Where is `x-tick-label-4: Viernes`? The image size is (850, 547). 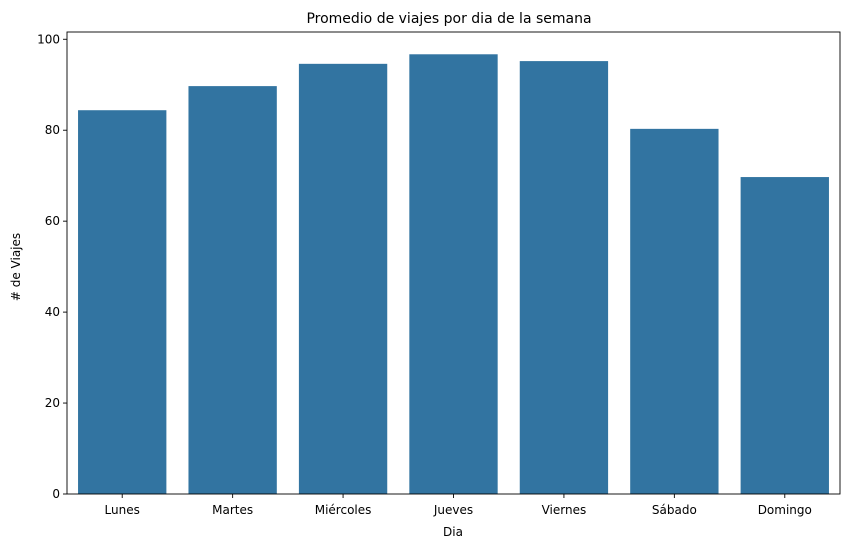 x-tick-label-4: Viernes is located at coordinates (564, 510).